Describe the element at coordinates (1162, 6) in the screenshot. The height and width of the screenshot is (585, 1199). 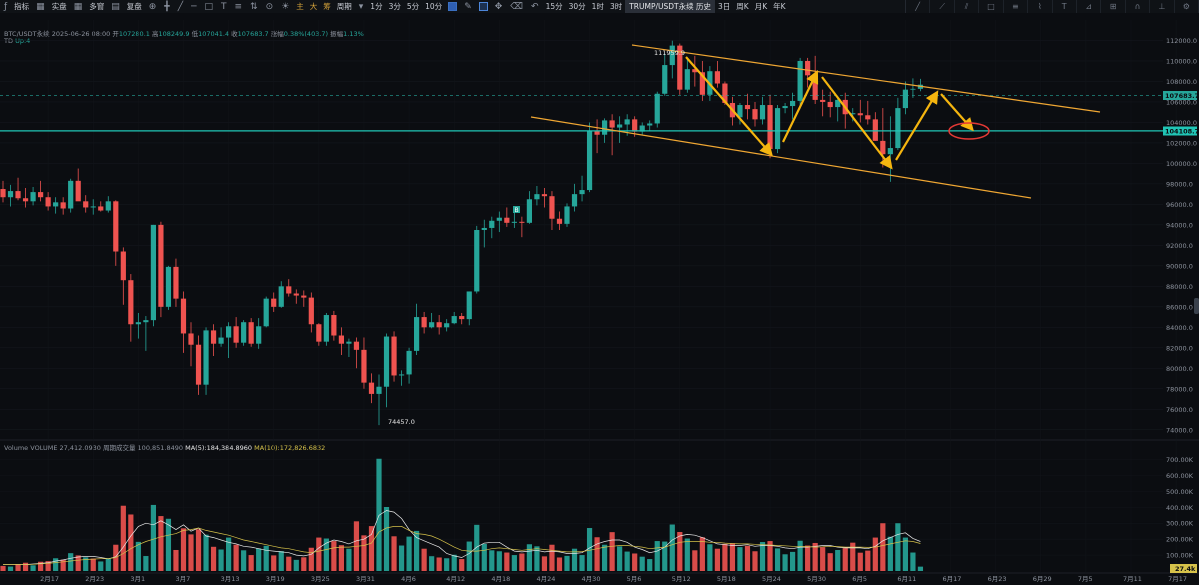
I see `ruler-icon: ⊥` at that location.